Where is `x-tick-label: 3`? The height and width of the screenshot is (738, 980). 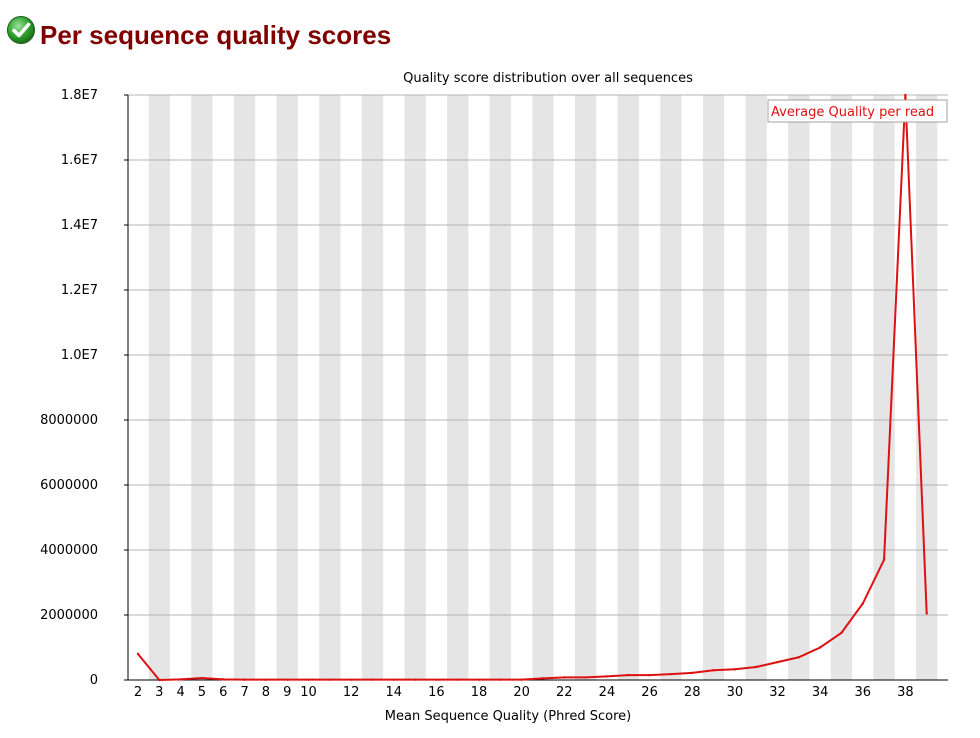 x-tick-label: 3 is located at coordinates (159, 692).